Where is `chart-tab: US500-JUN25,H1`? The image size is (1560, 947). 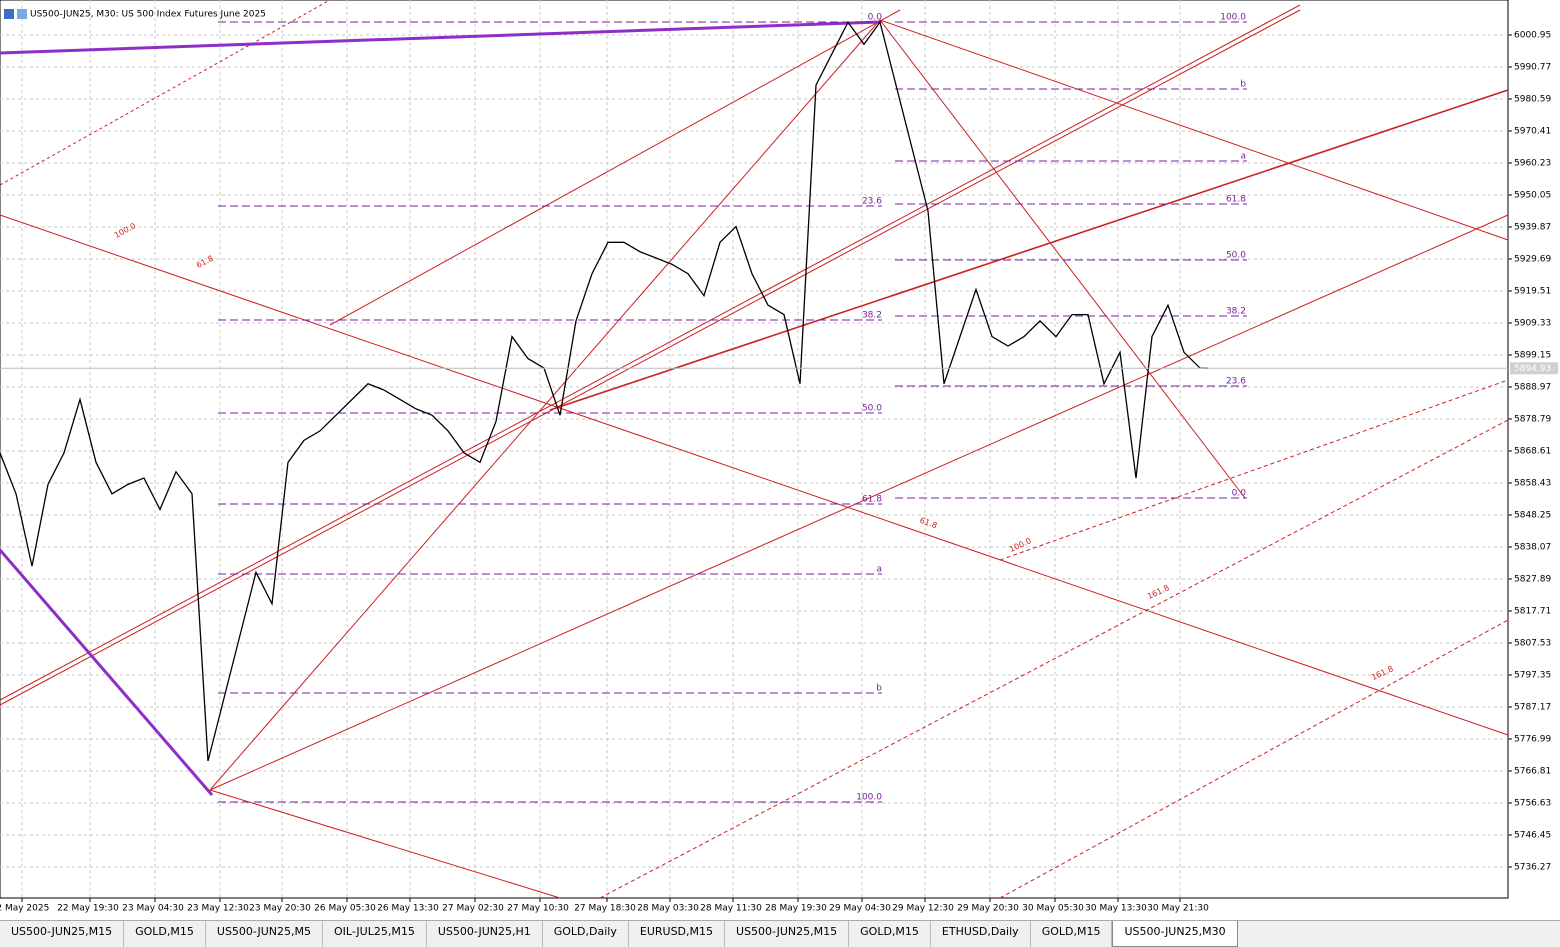 chart-tab: US500-JUN25,H1 is located at coordinates (485, 934).